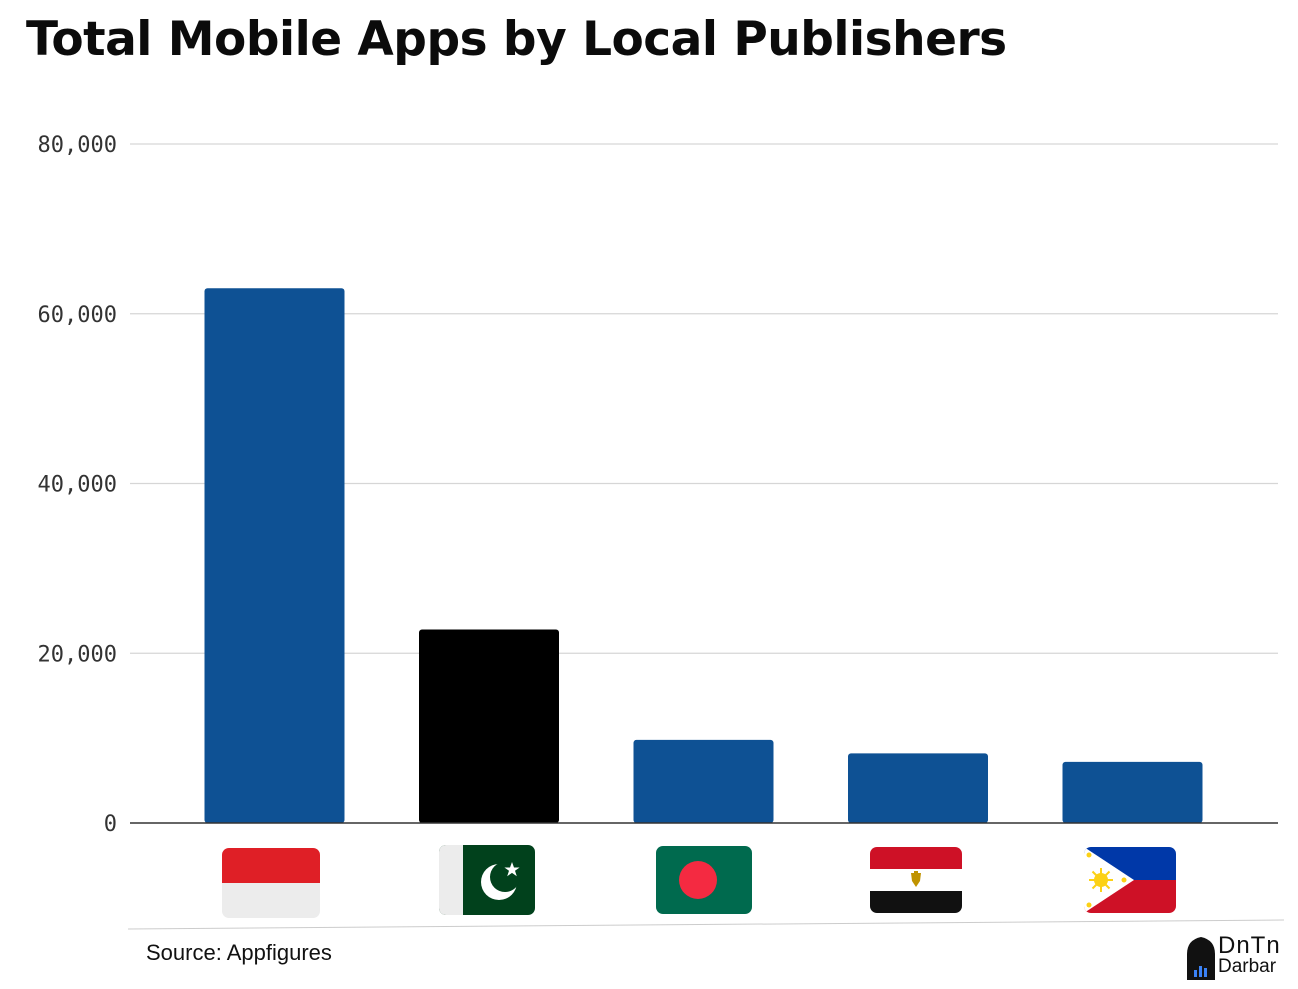  What do you see at coordinates (239, 952) in the screenshot?
I see `source-note: Source: Appfigures` at bounding box center [239, 952].